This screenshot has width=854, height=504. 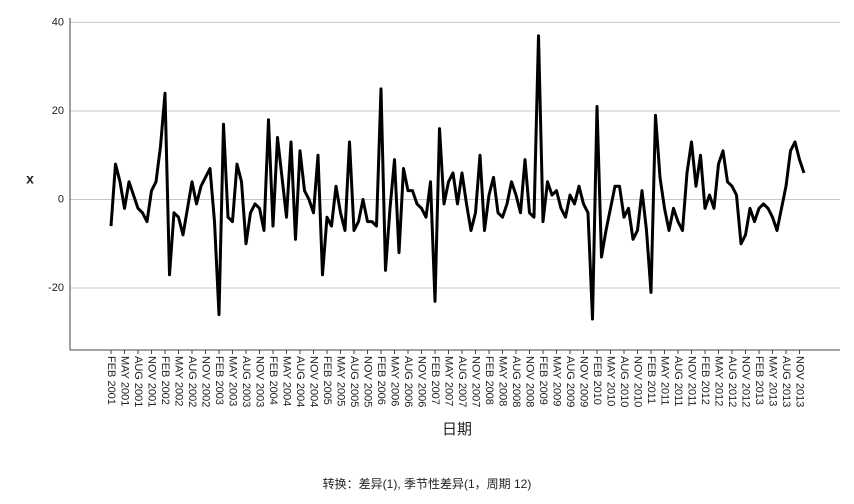 What do you see at coordinates (530, 381) in the screenshot?
I see `x-tick-label: NOV 2008` at bounding box center [530, 381].